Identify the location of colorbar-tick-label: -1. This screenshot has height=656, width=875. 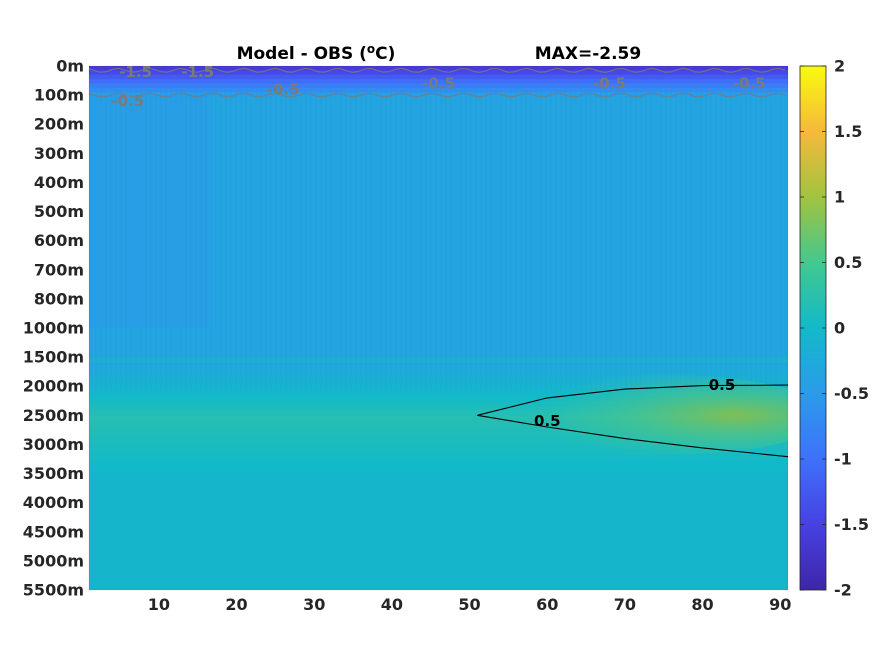
(843, 459).